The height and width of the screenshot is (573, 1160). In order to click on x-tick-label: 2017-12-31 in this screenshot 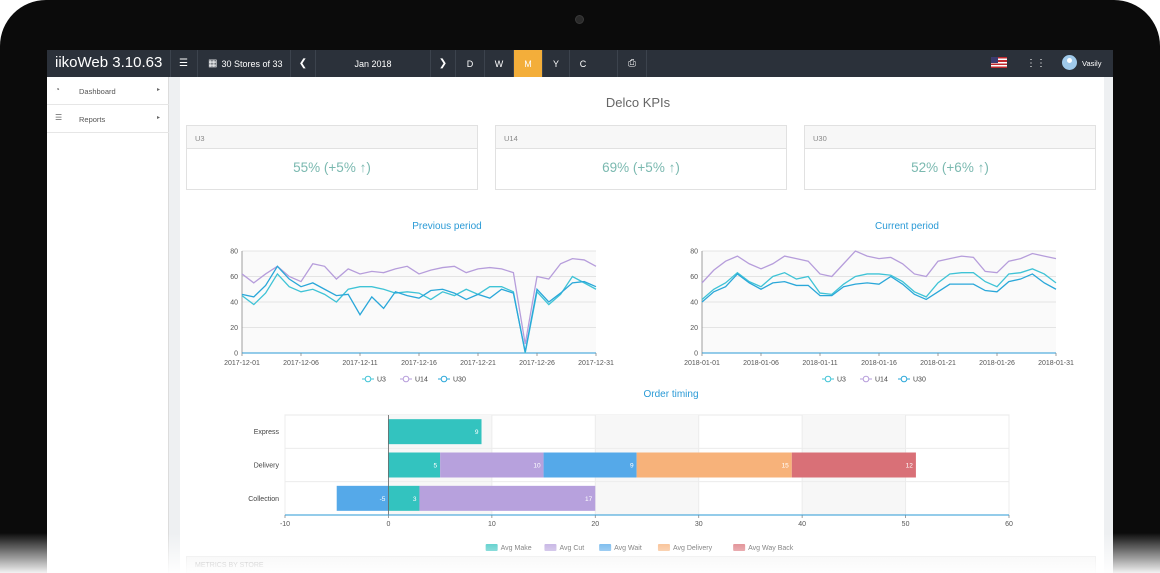, I will do `click(596, 363)`.